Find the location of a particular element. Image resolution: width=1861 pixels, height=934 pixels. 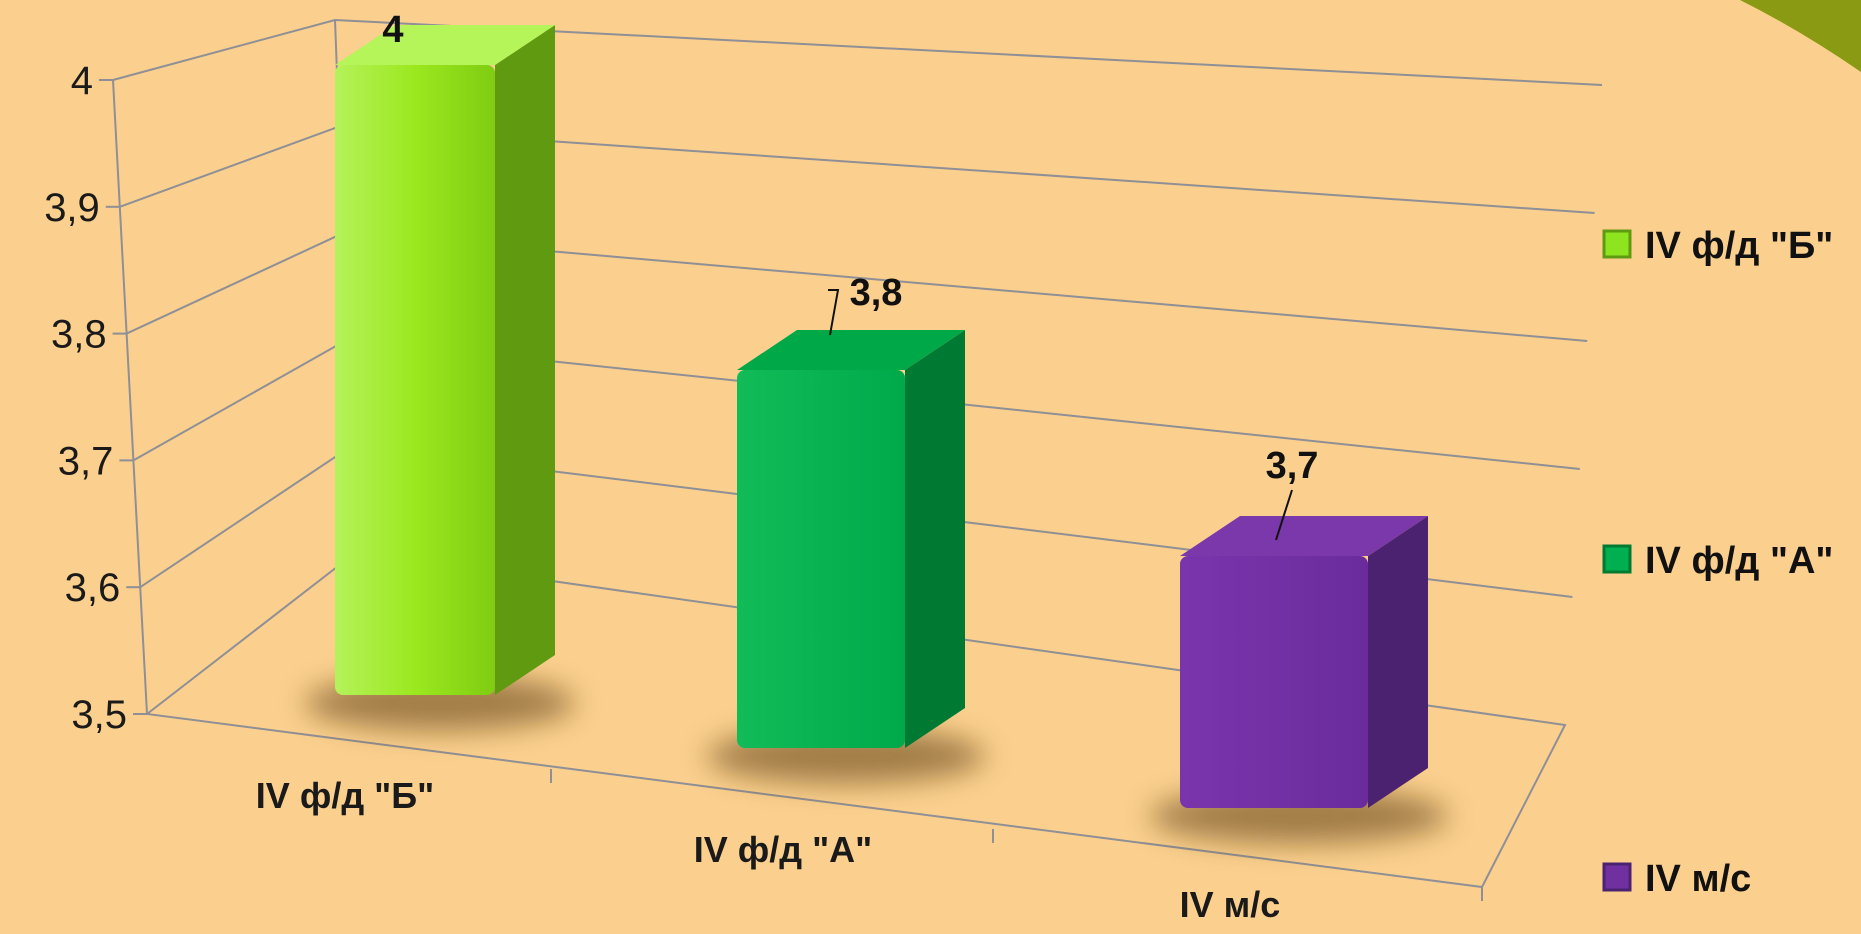

legend-label: IV ф/д "А" is located at coordinates (1739, 561).